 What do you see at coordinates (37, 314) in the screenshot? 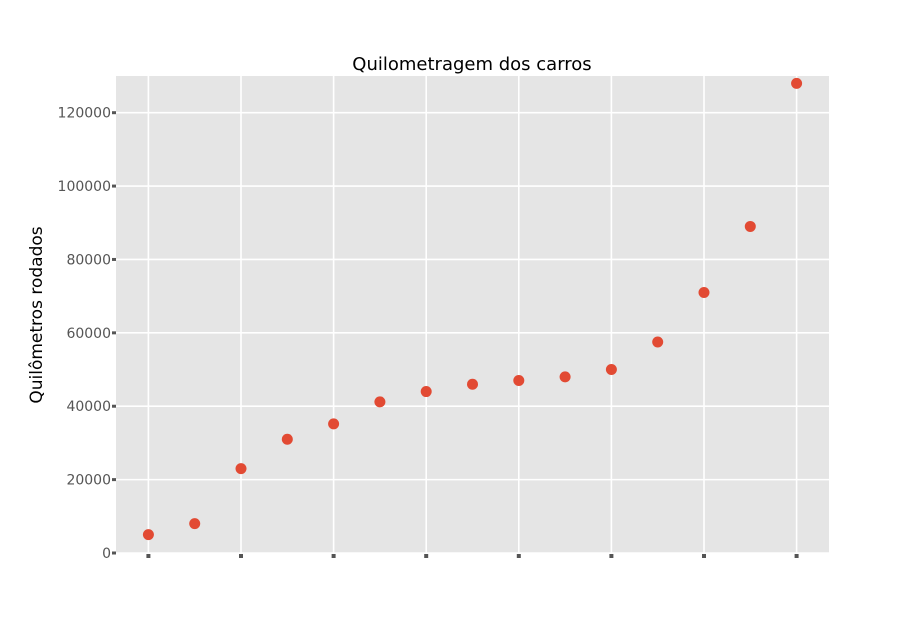
I see `y-axis-label: Quilômetros rodados` at bounding box center [37, 314].